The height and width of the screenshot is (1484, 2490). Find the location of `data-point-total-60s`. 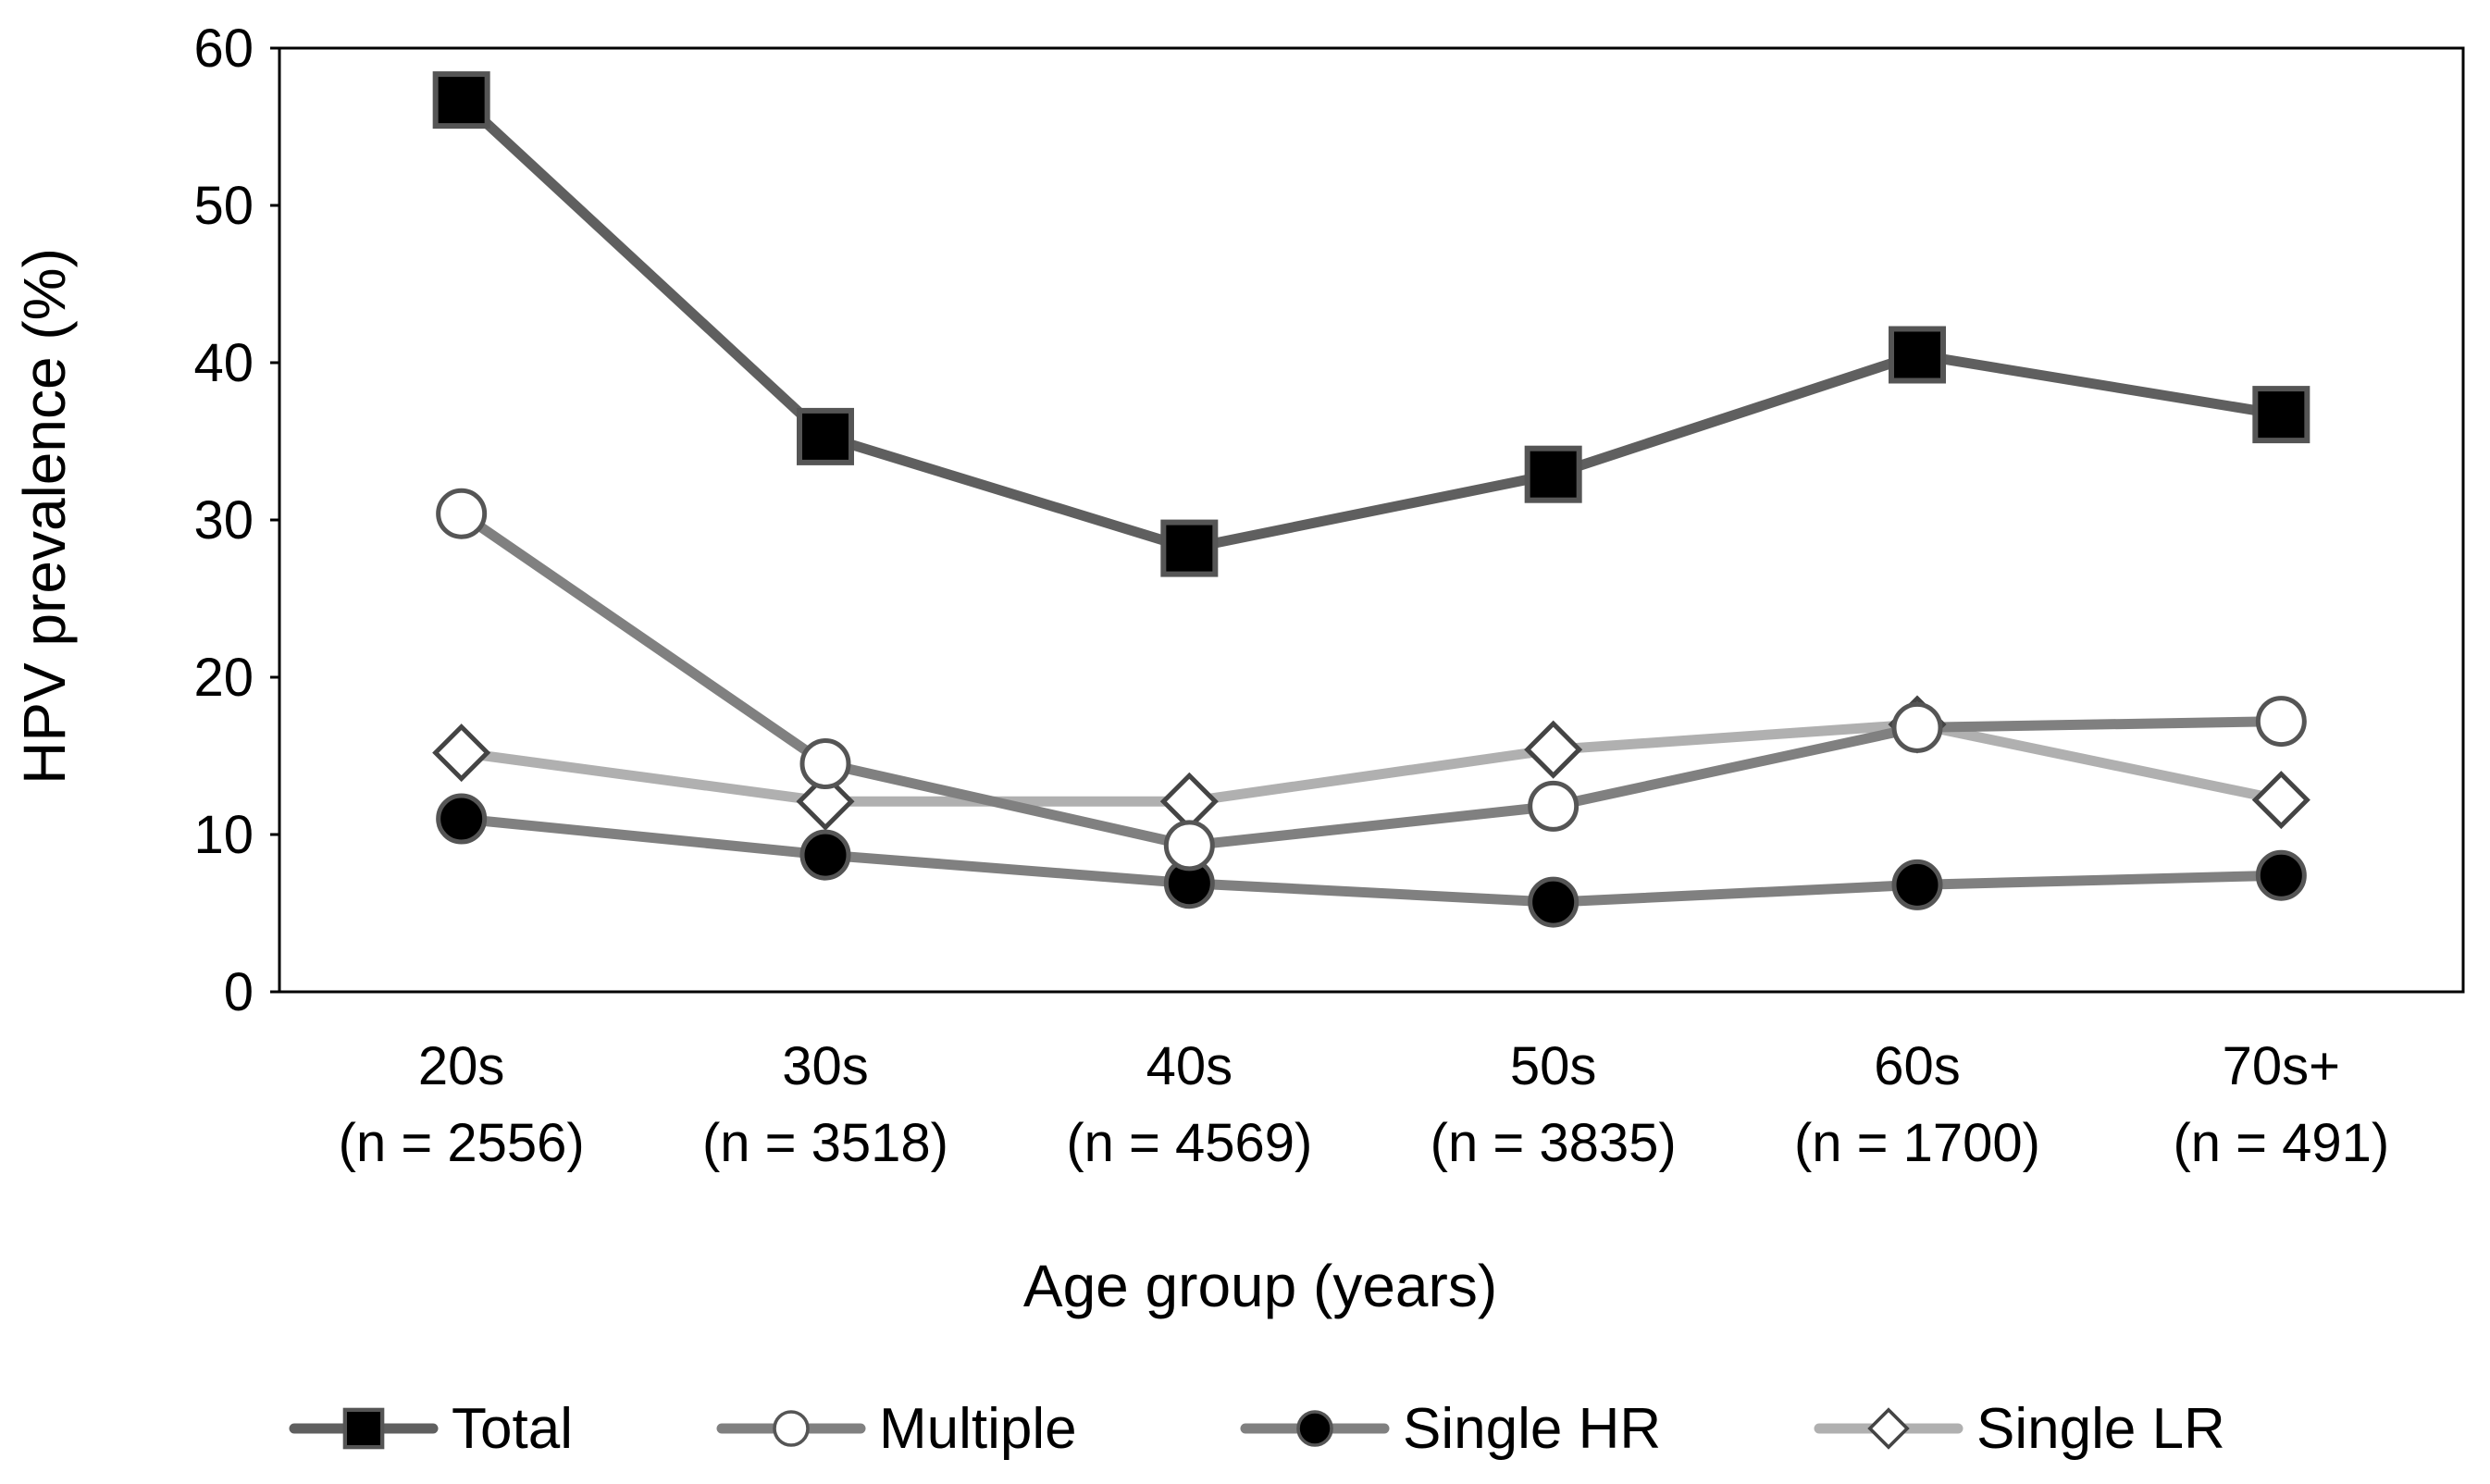

data-point-total-60s is located at coordinates (1917, 355).